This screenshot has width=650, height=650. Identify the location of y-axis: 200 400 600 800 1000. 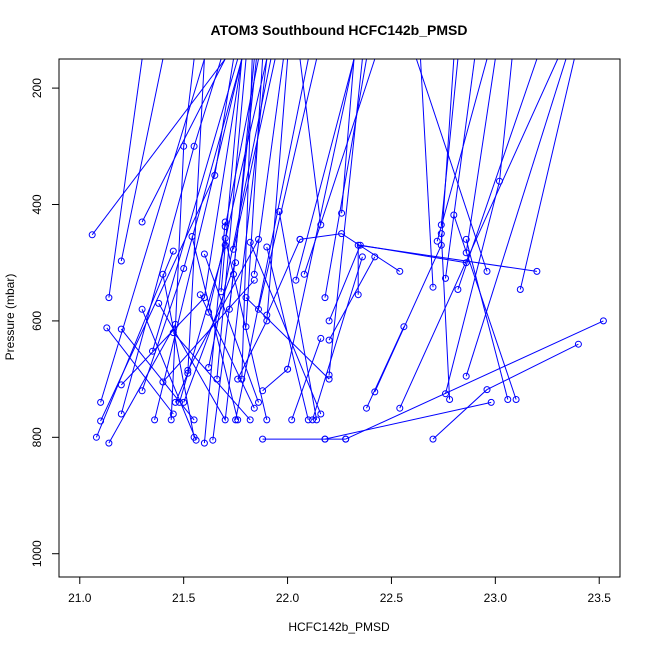
(44, 322).